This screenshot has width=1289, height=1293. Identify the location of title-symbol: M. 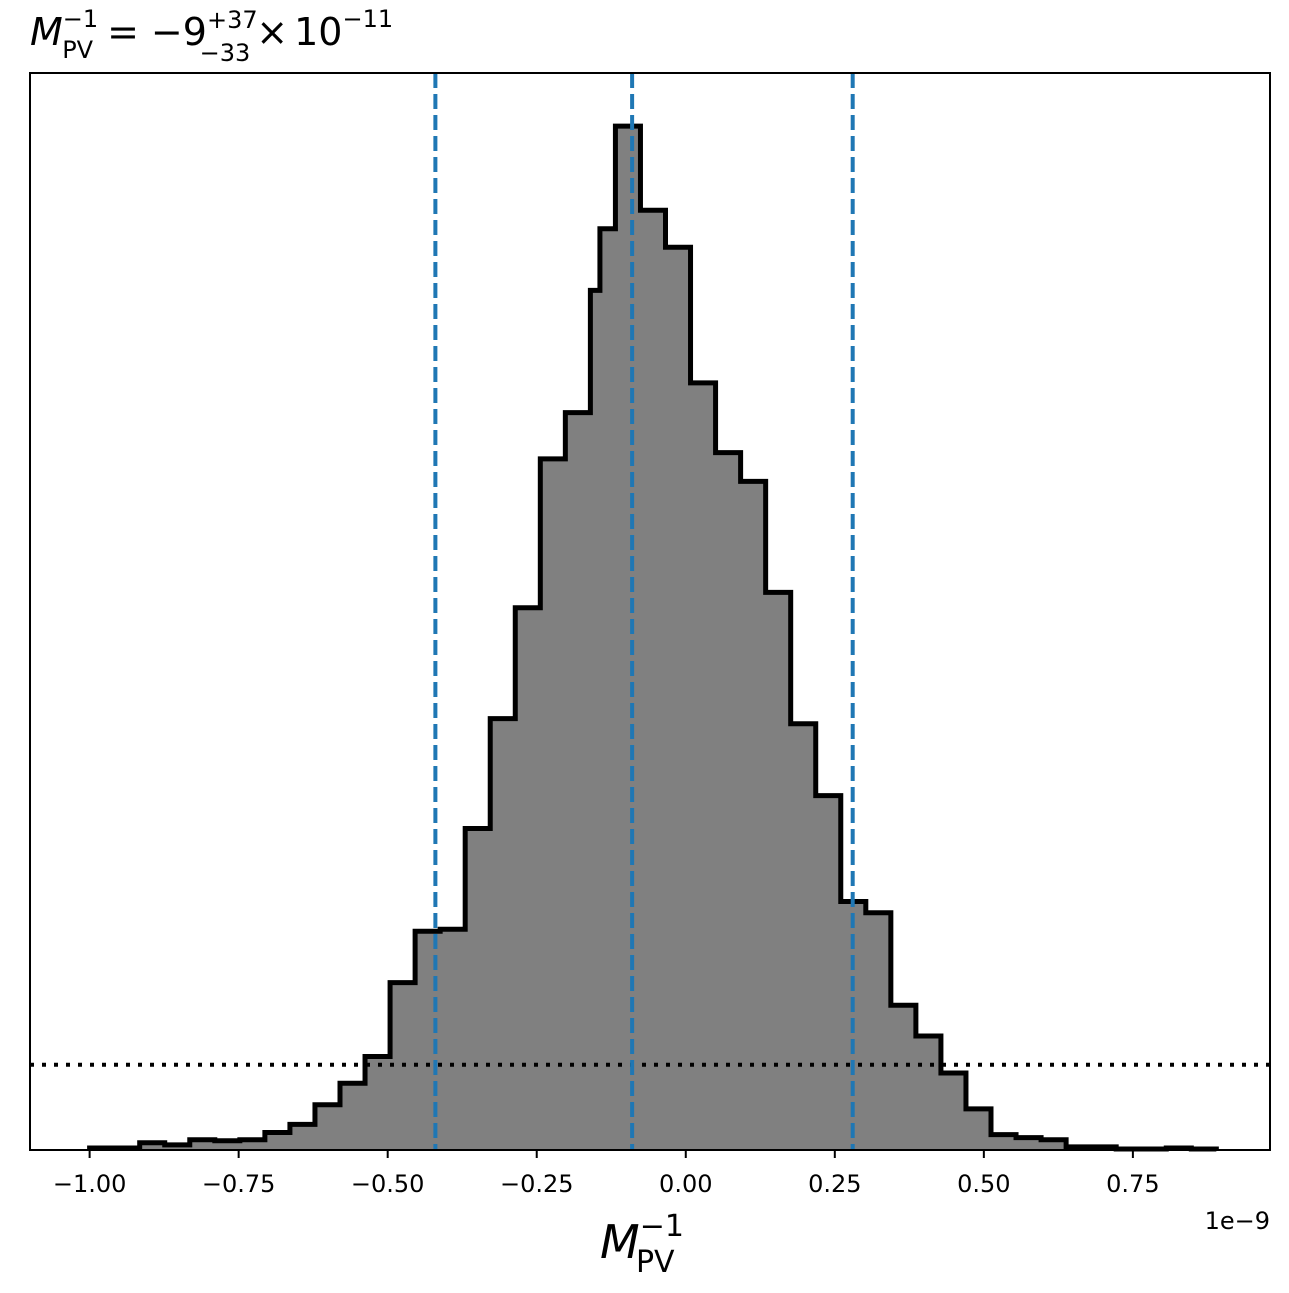
(46, 32).